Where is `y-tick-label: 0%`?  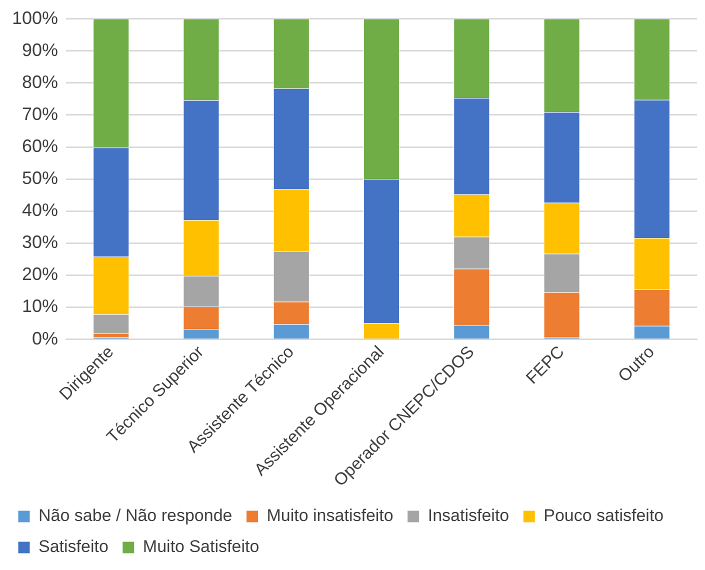
y-tick-label: 0% is located at coordinates (45, 338).